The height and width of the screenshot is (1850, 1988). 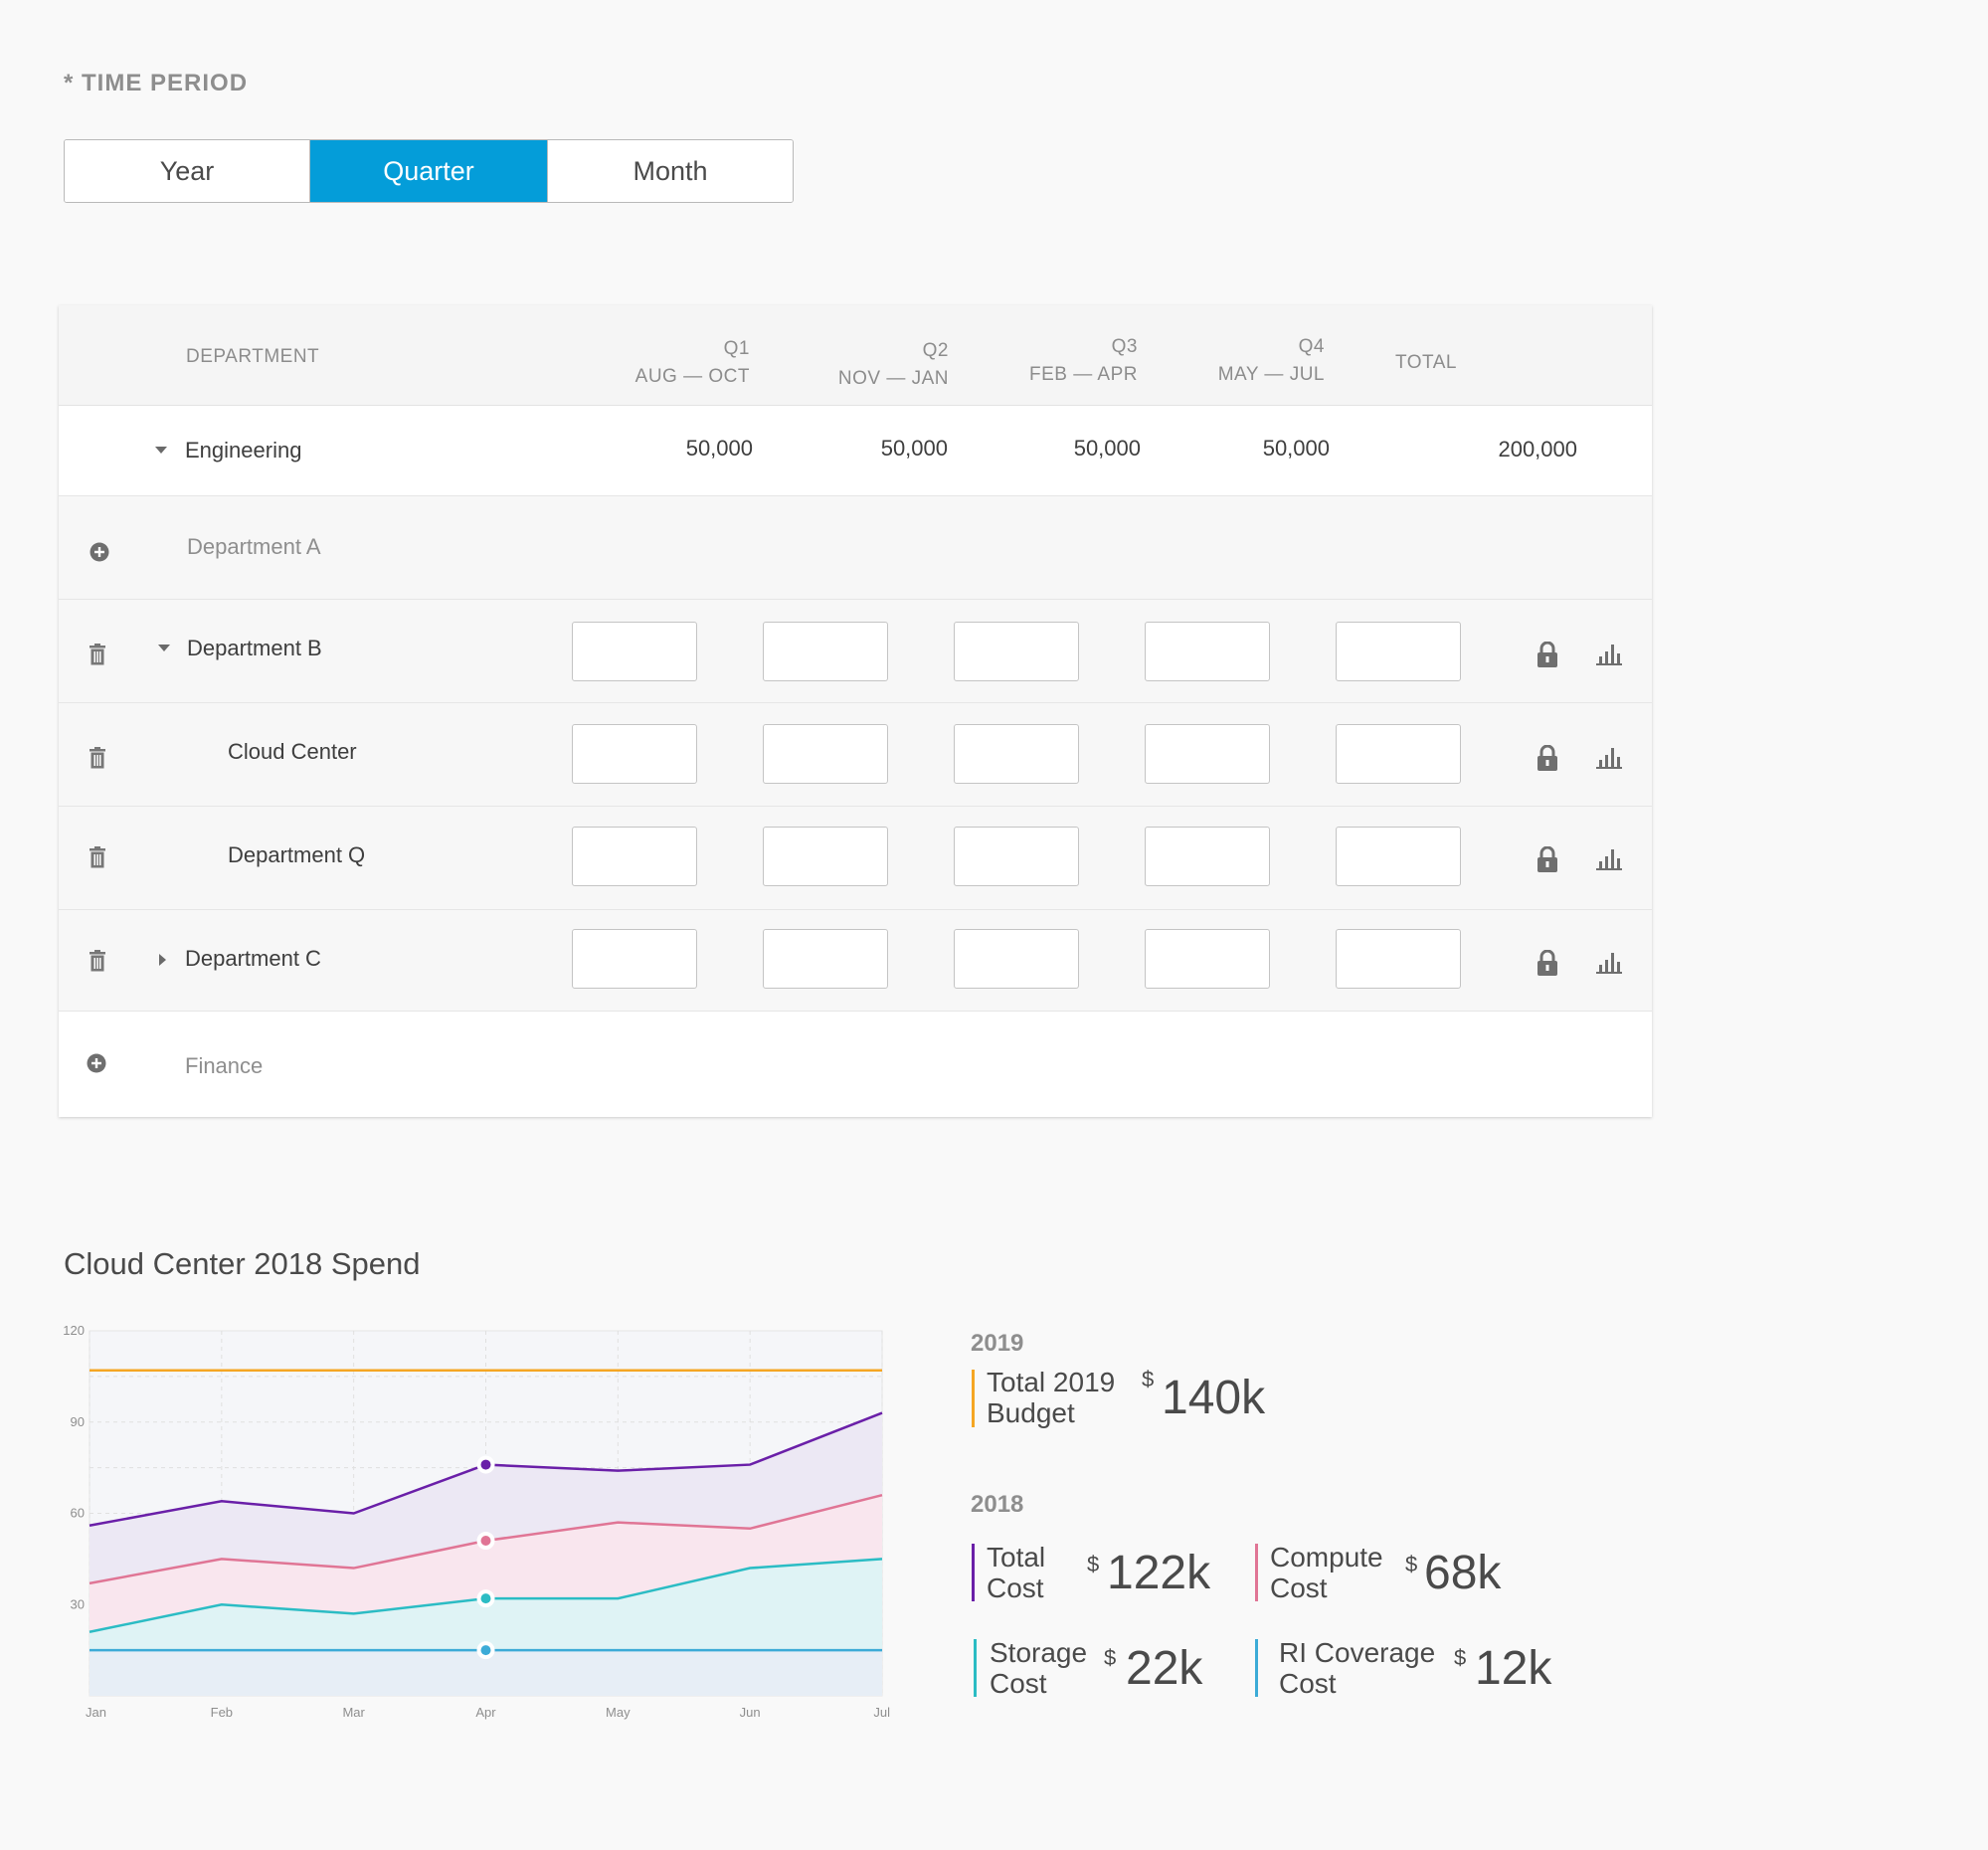 I want to click on total-cost-value: 122k, so click(x=1159, y=1573).